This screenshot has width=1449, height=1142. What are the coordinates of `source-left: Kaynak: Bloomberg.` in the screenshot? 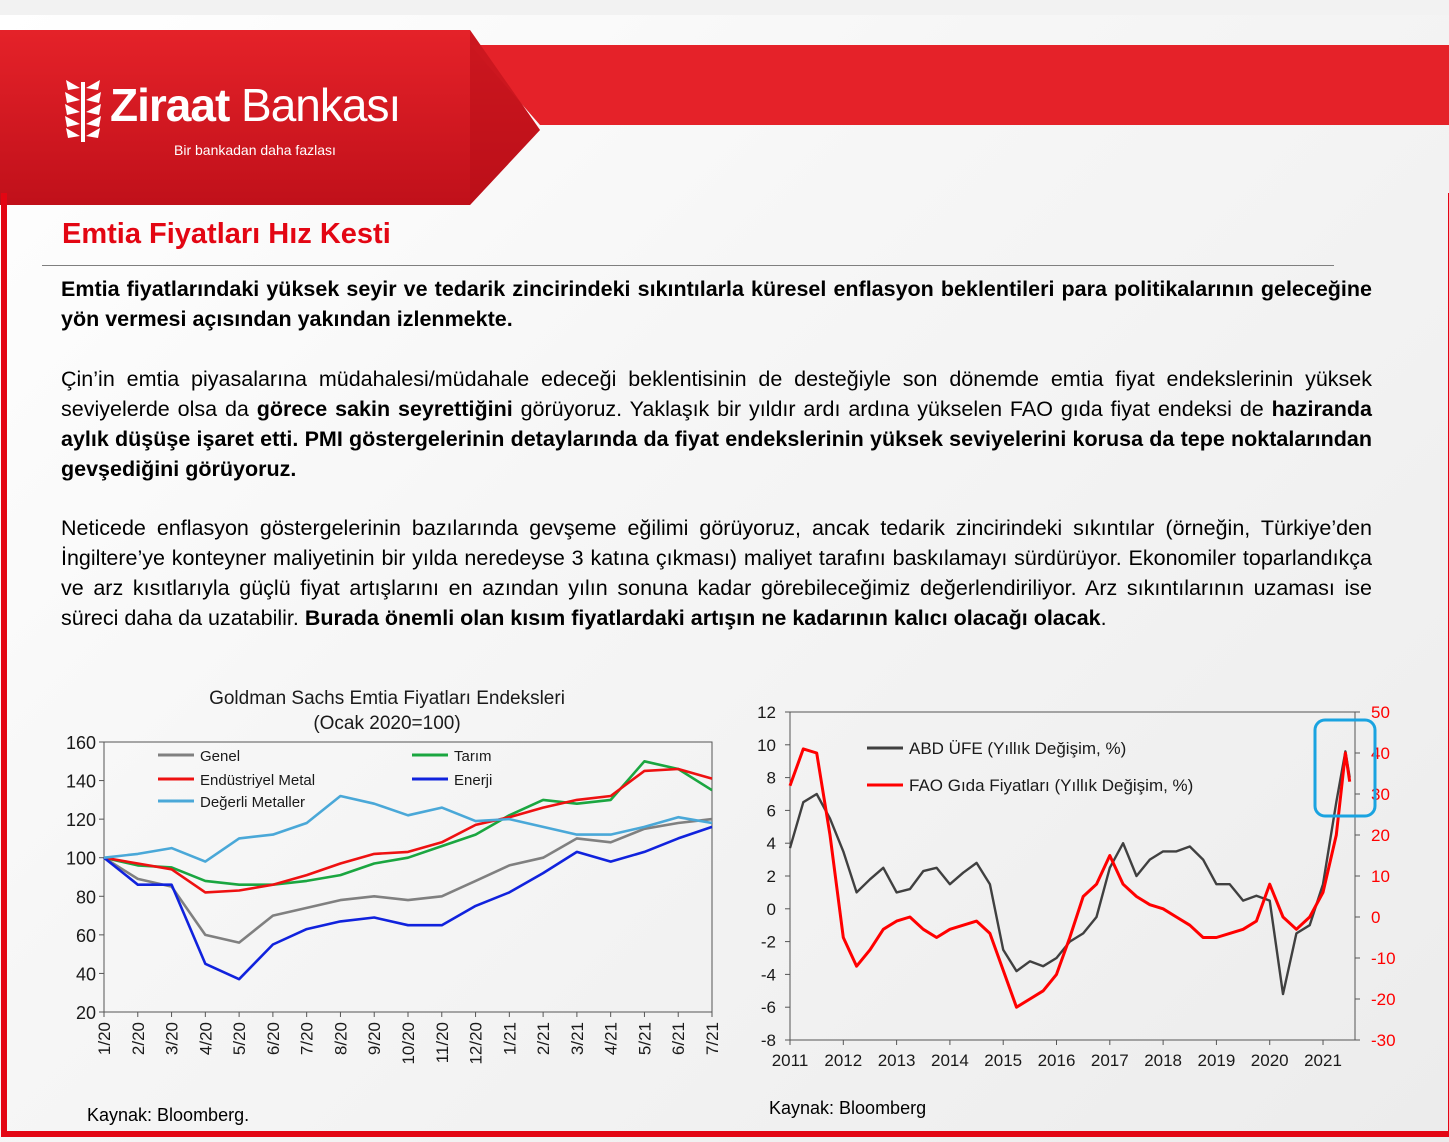 It's located at (168, 1115).